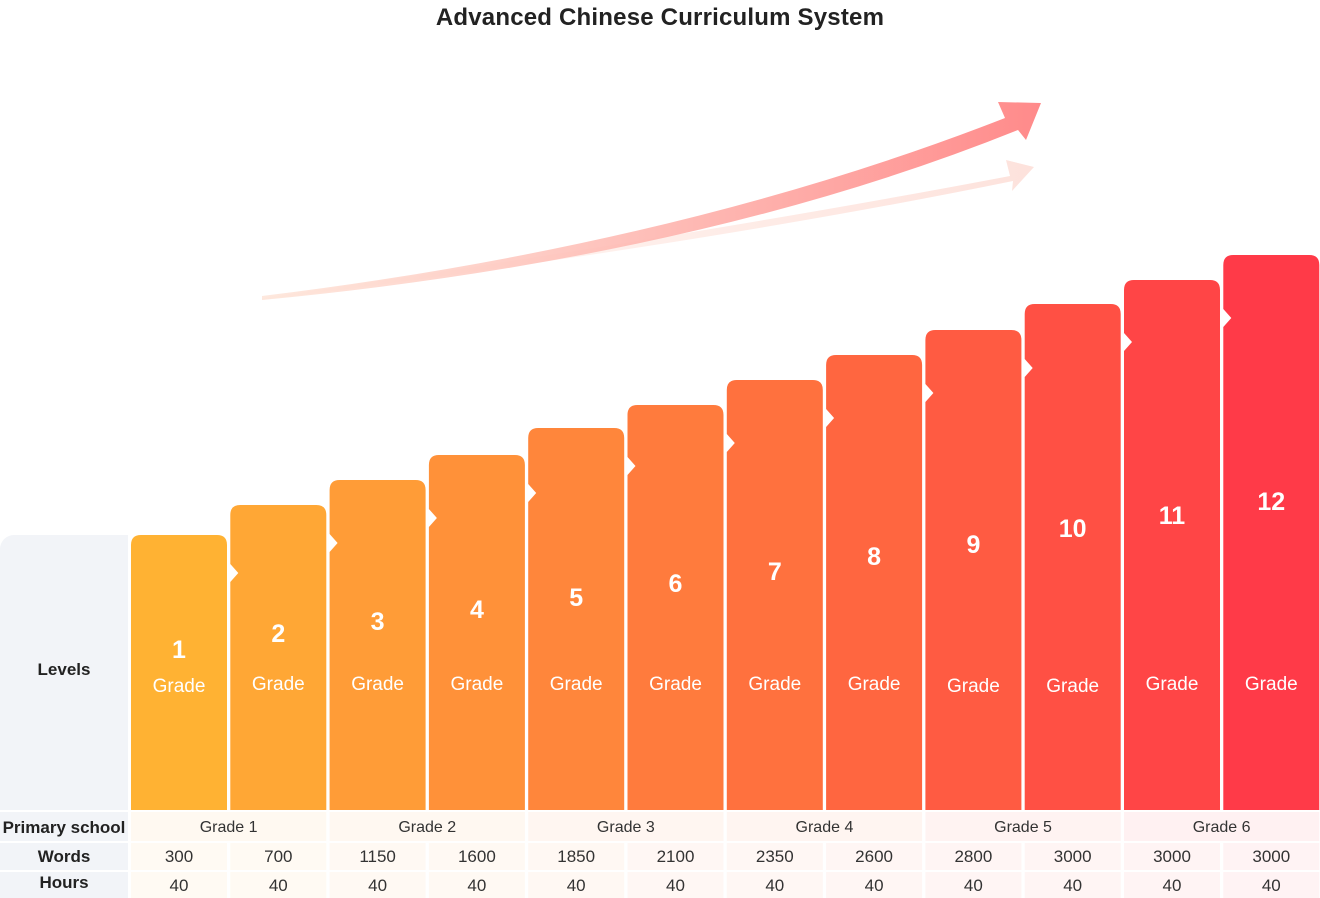 This screenshot has width=1320, height=898. I want to click on words-cell: 2100, so click(675, 856).